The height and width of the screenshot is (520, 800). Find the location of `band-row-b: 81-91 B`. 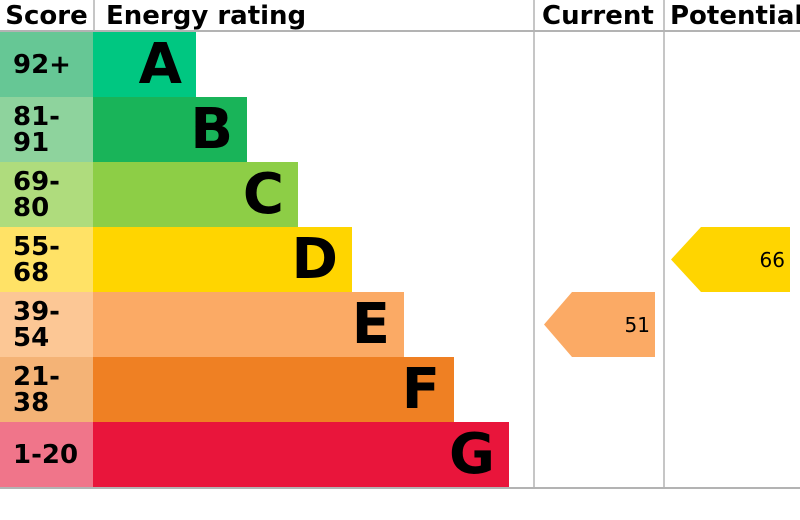

band-row-b: 81-91 B is located at coordinates (266, 129).